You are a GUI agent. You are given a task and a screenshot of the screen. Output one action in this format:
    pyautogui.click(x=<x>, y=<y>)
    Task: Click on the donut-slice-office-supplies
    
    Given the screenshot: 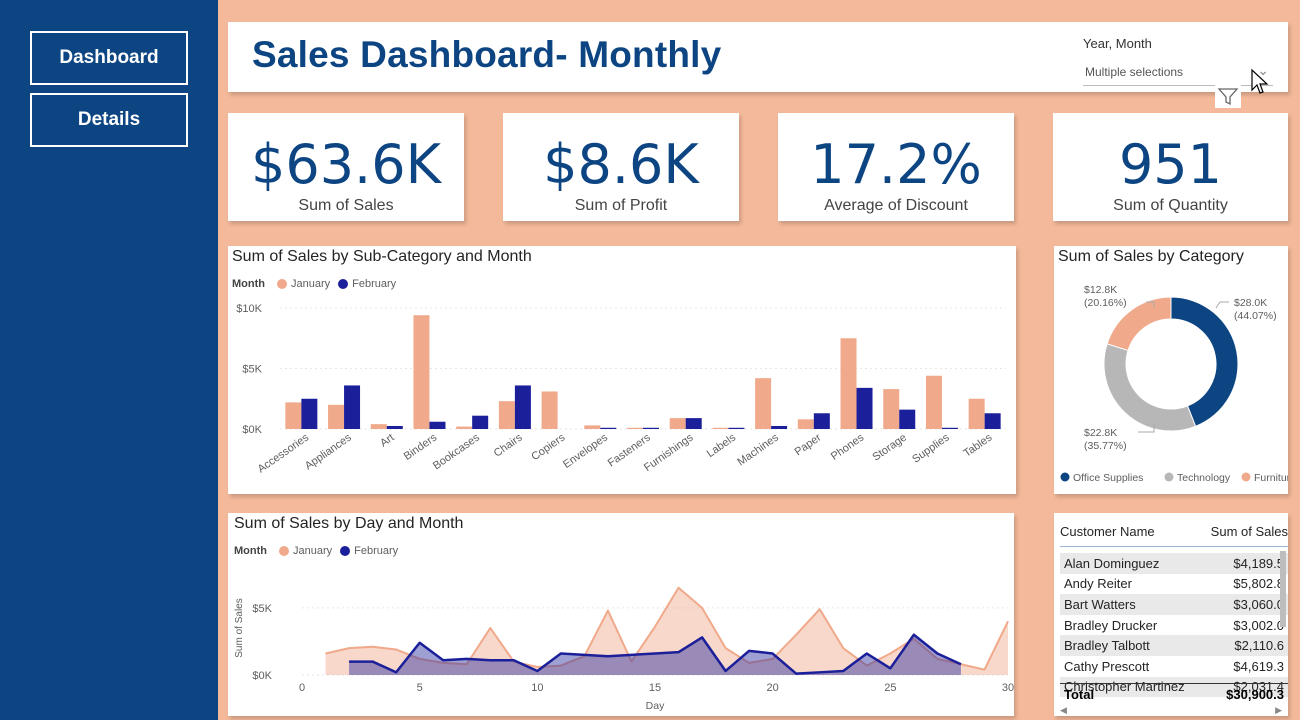 What is the action you would take?
    pyautogui.click(x=1204, y=361)
    